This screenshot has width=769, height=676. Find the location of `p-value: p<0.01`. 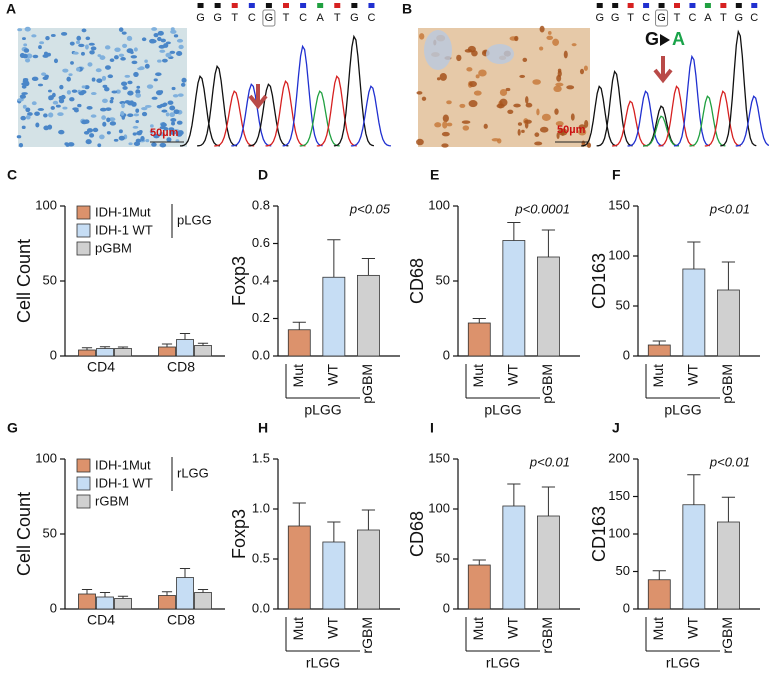

p-value: p<0.01 is located at coordinates (729, 208).